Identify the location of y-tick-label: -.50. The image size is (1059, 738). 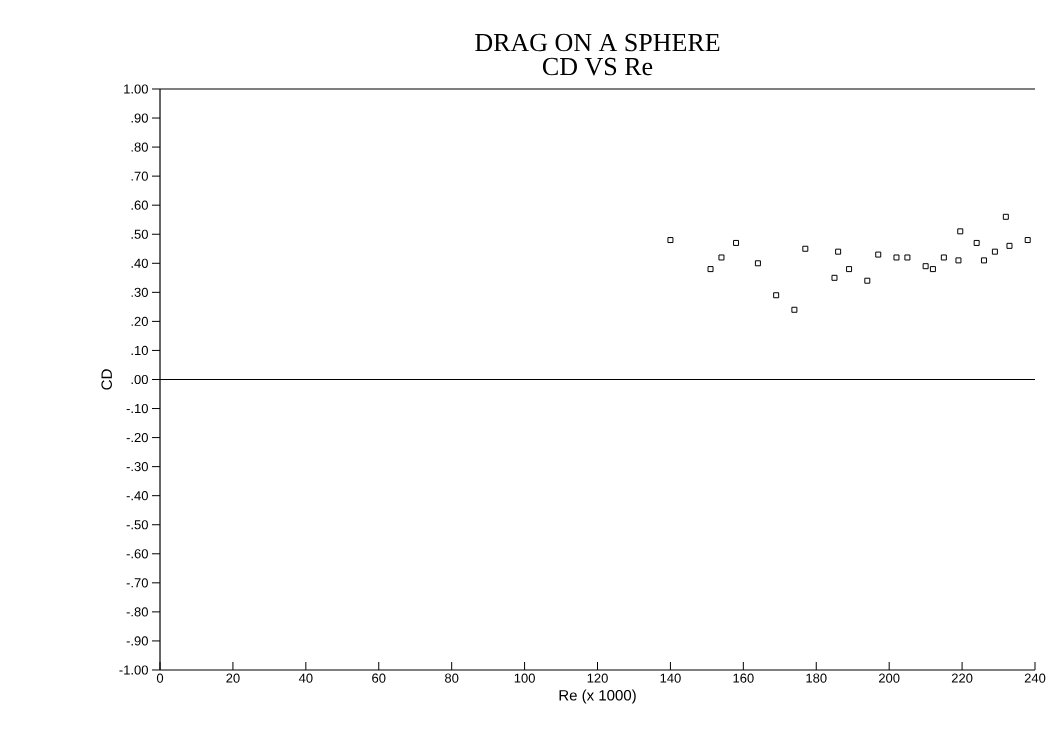
(137, 525).